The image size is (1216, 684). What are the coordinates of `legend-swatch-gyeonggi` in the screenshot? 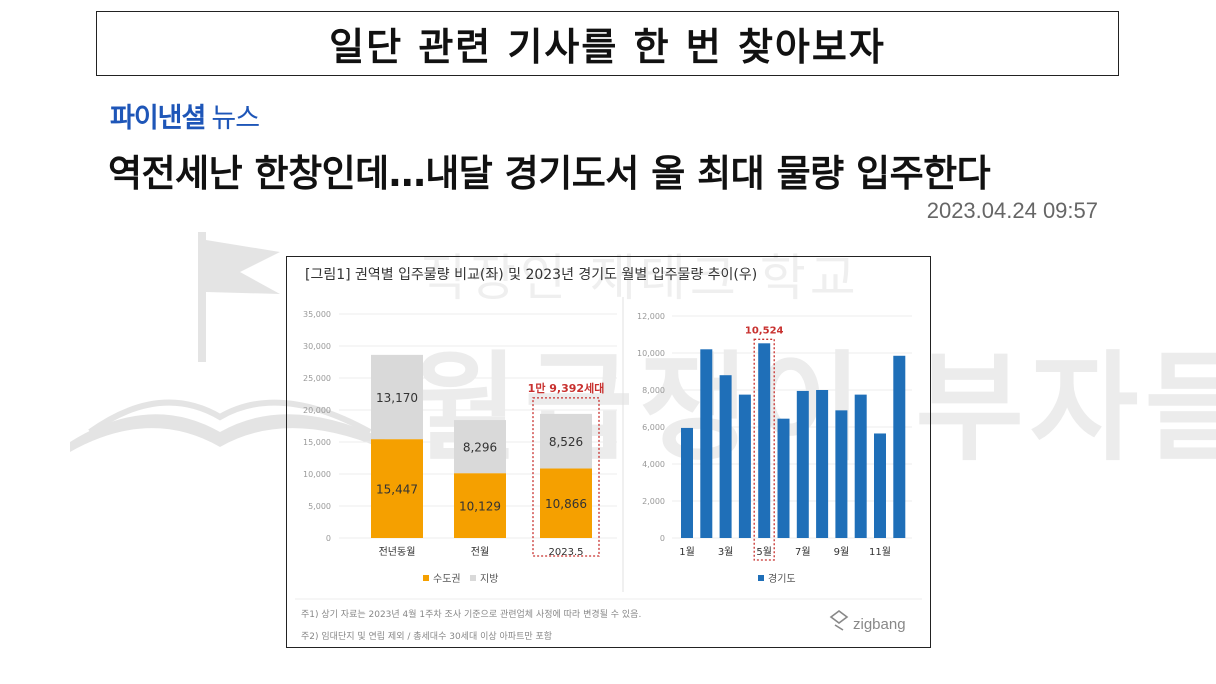 It's located at (761, 578).